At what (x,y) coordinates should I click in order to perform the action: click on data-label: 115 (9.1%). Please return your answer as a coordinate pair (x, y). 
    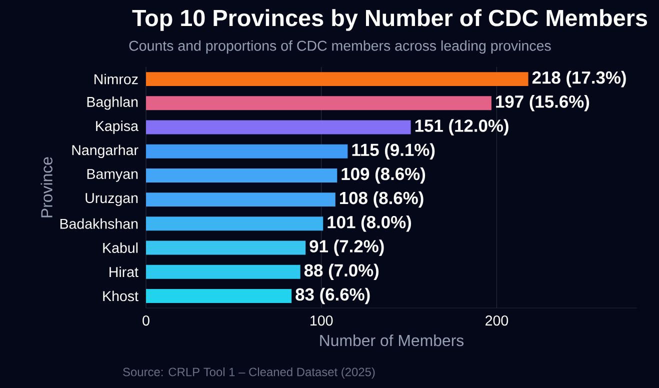
    Looking at the image, I should click on (393, 151).